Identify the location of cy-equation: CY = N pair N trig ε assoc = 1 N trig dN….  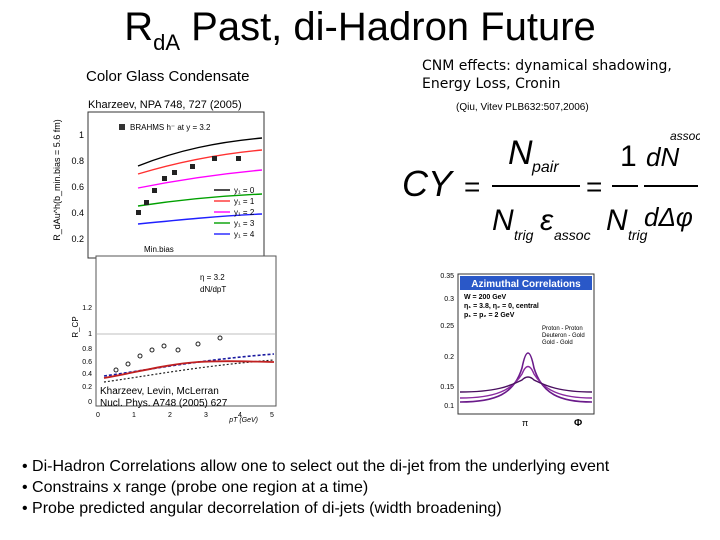
(551, 186).